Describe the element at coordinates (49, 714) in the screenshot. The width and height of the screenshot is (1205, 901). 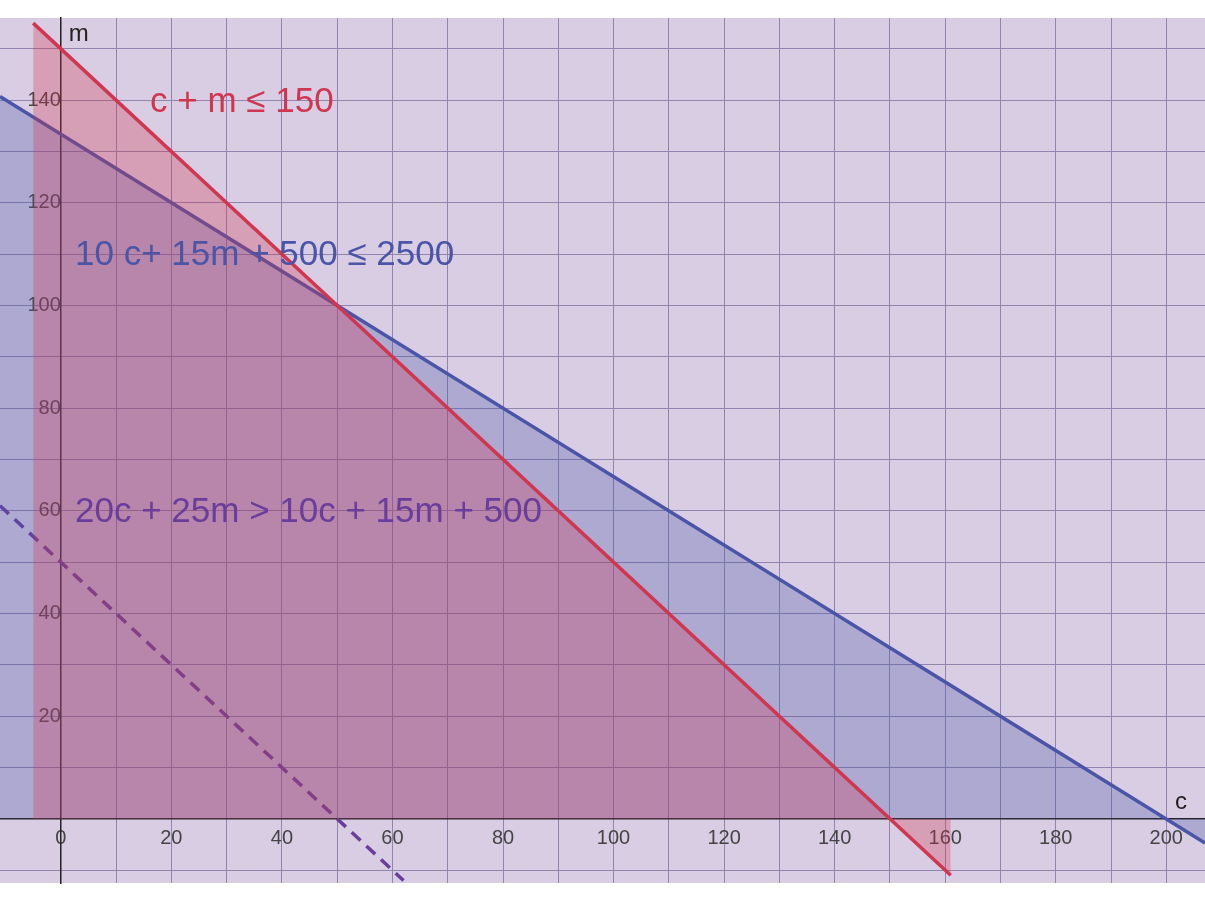
I see `y-tick-label: 20` at that location.